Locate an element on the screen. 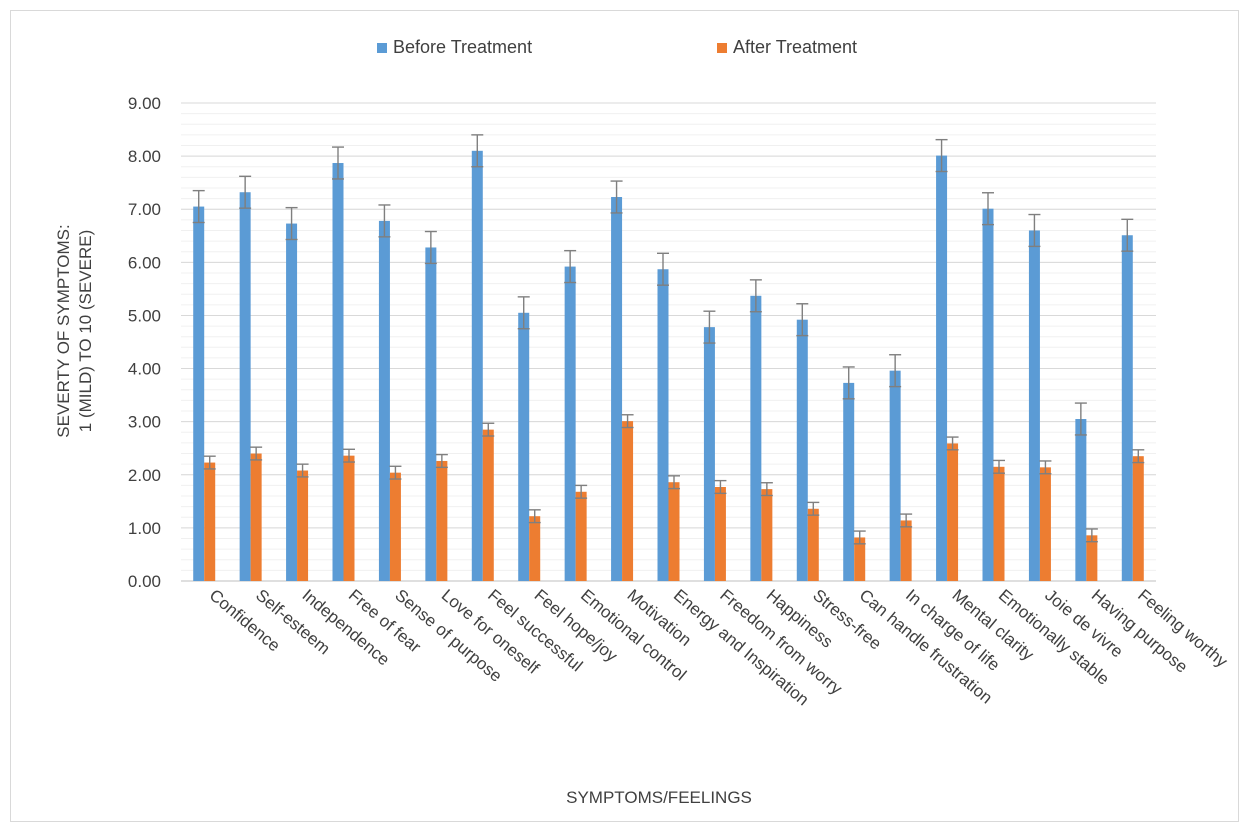  y-tick-label: 1.00 is located at coordinates (144, 528).